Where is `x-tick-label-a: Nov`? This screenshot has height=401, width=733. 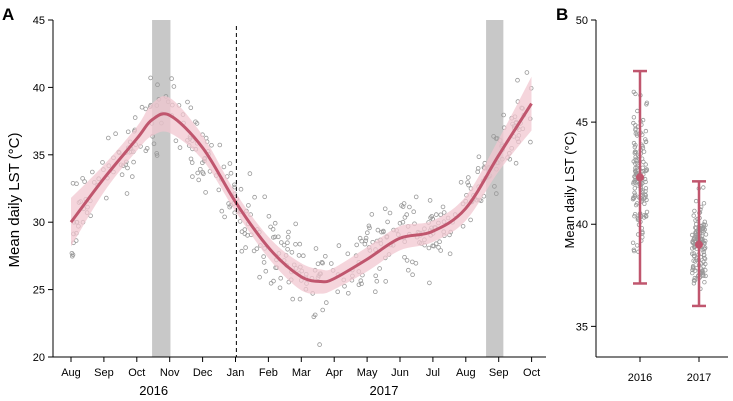
x-tick-label-a: Nov is located at coordinates (170, 373).